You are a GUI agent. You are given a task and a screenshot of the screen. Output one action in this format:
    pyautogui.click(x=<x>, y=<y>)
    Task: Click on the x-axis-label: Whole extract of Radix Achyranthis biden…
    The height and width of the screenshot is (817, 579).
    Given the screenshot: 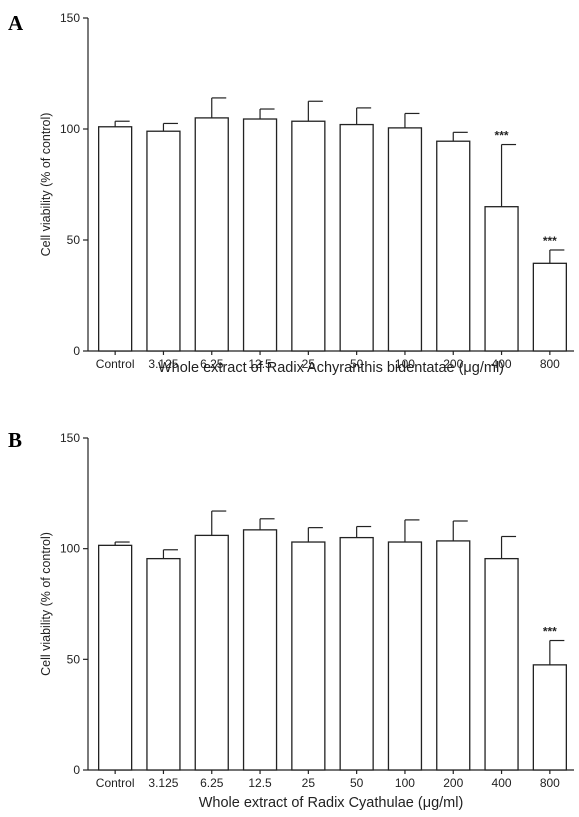 What is the action you would take?
    pyautogui.click(x=331, y=368)
    